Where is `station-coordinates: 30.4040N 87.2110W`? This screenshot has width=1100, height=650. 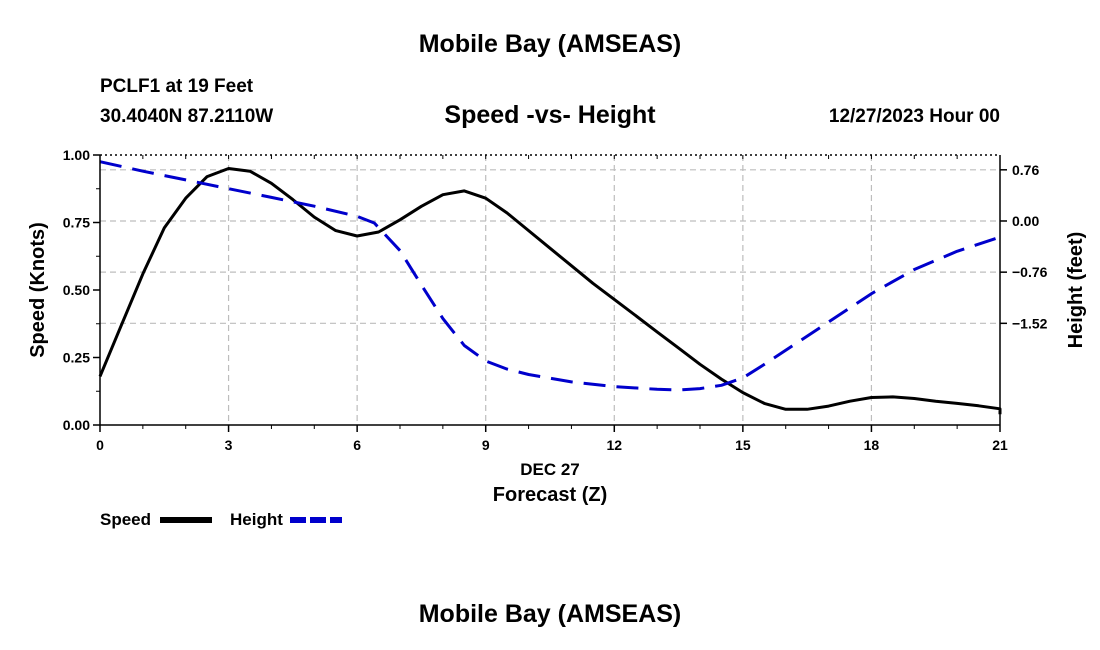
station-coordinates: 30.4040N 87.2110W is located at coordinates (187, 116).